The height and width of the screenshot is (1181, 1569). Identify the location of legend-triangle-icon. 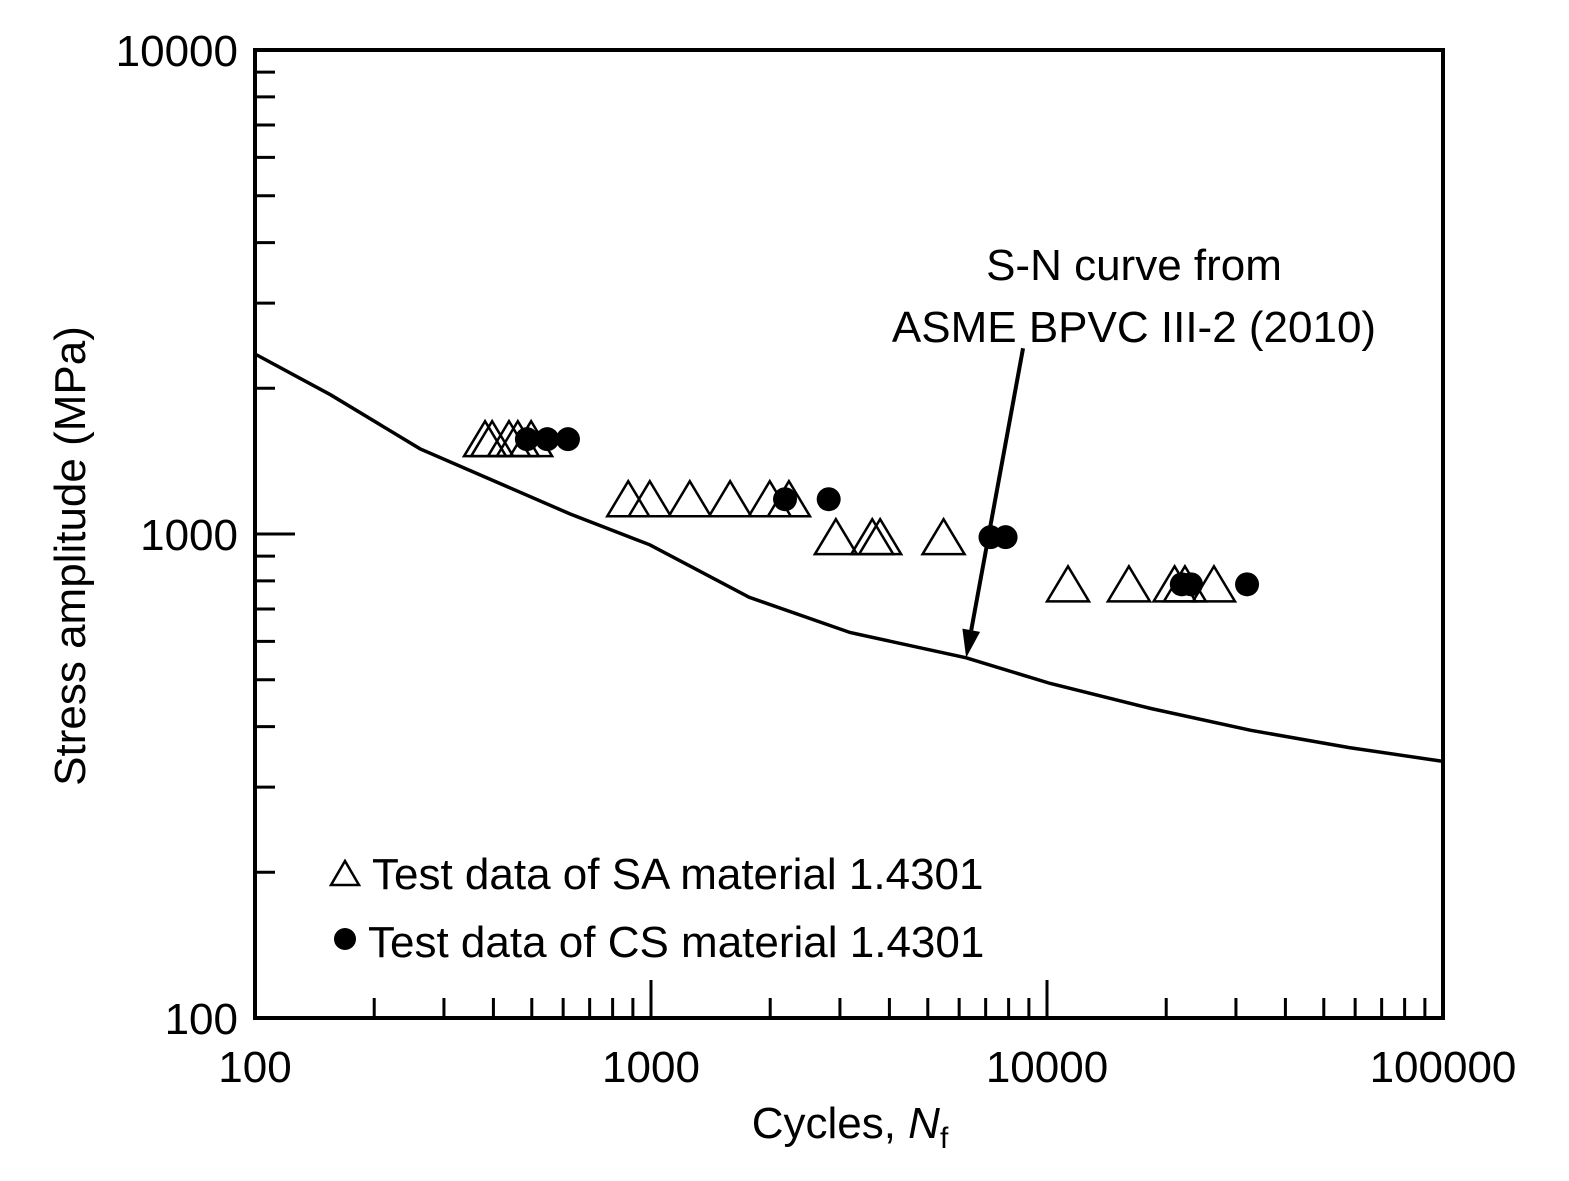
(345, 872).